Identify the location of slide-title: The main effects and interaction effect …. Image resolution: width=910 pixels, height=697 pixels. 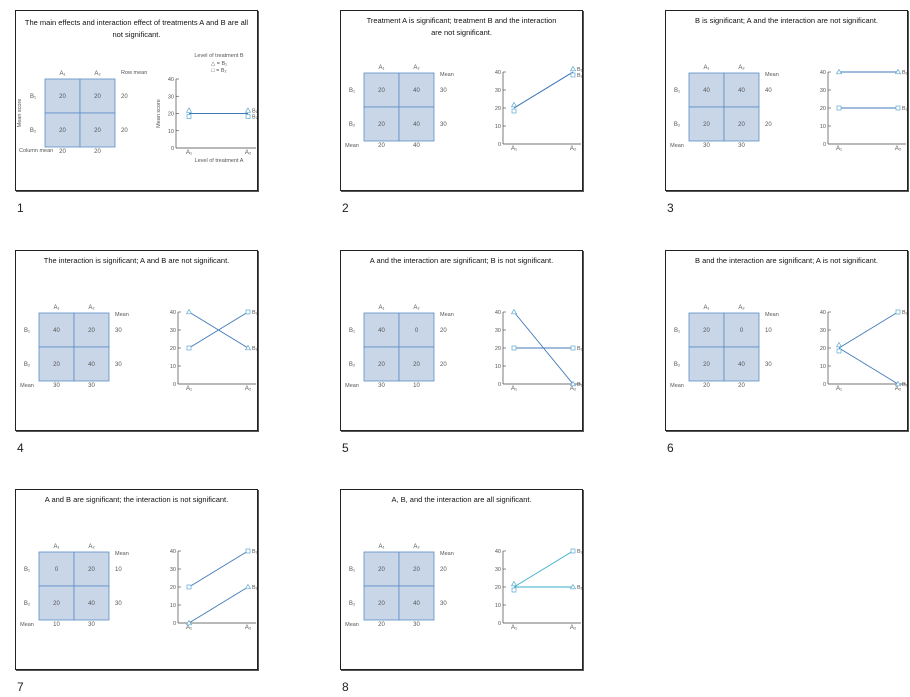
(136, 28).